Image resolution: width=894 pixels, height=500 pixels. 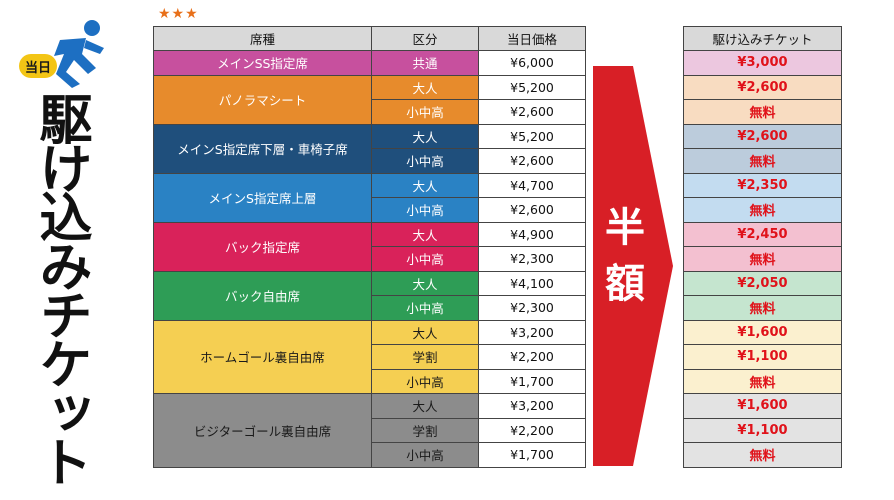 What do you see at coordinates (262, 63) in the screenshot?
I see `seat-type-cell: メインSS指定席` at bounding box center [262, 63].